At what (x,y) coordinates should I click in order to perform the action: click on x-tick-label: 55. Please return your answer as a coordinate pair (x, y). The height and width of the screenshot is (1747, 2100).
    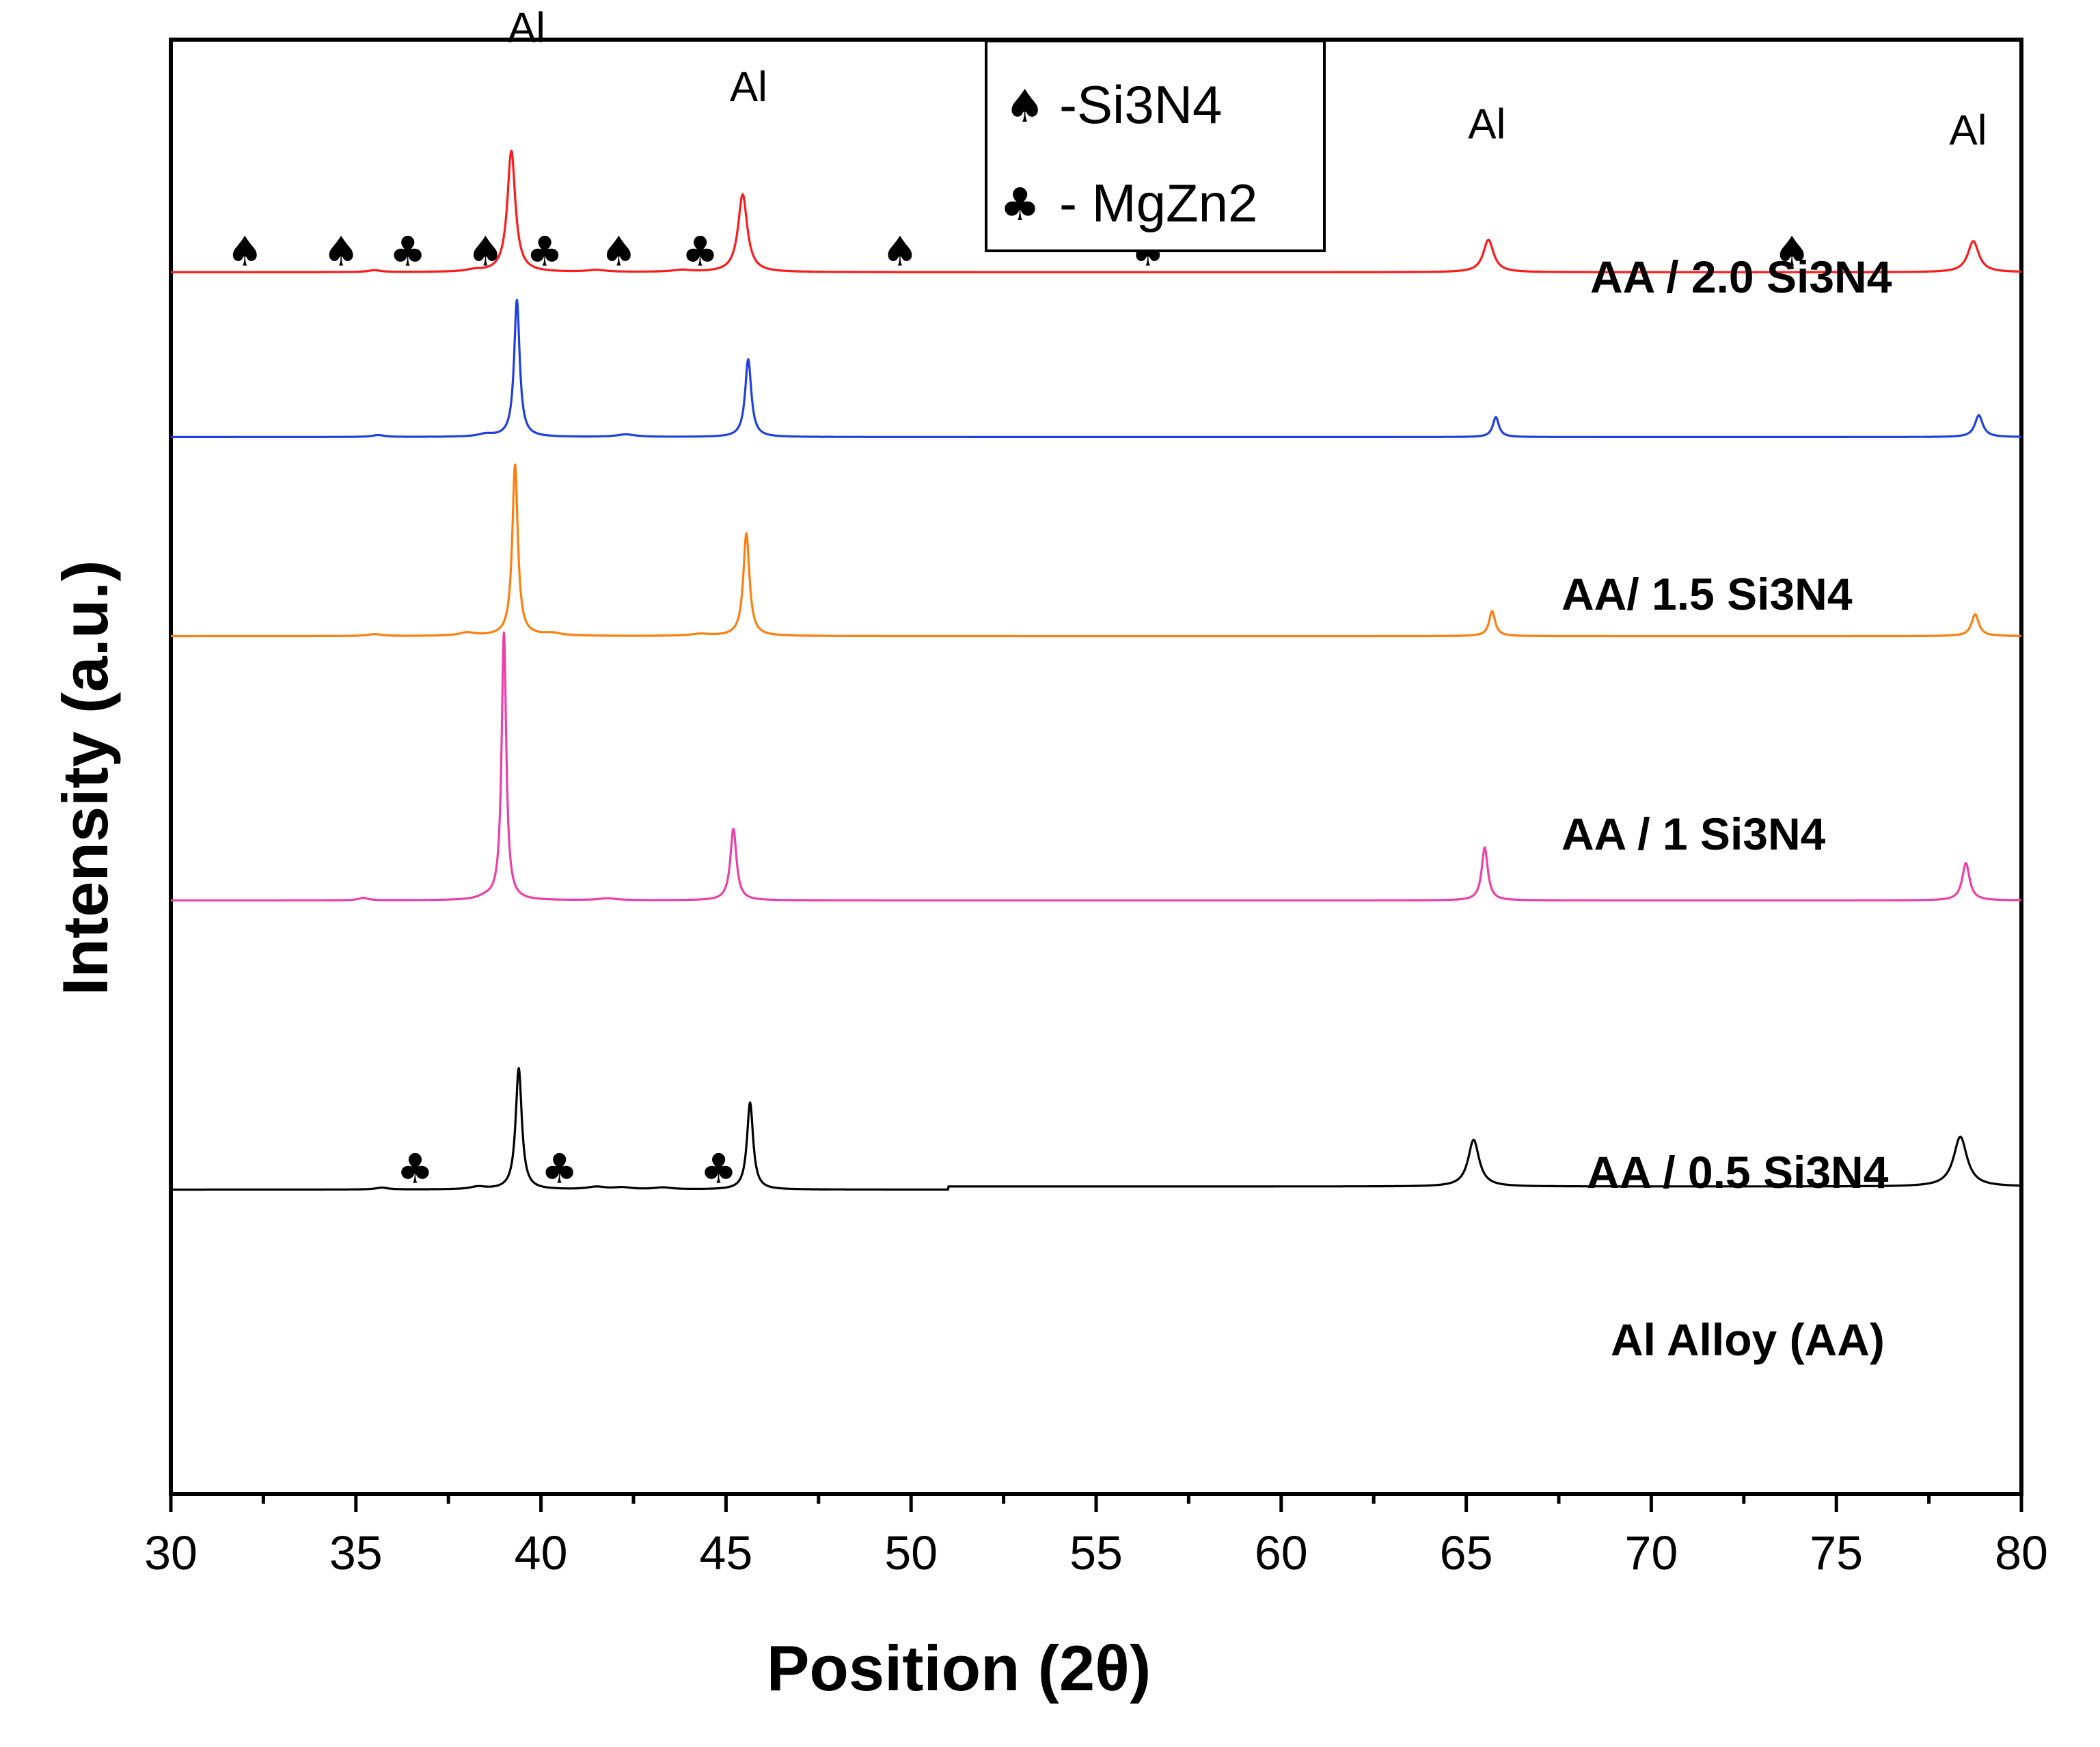
    Looking at the image, I should click on (1096, 1553).